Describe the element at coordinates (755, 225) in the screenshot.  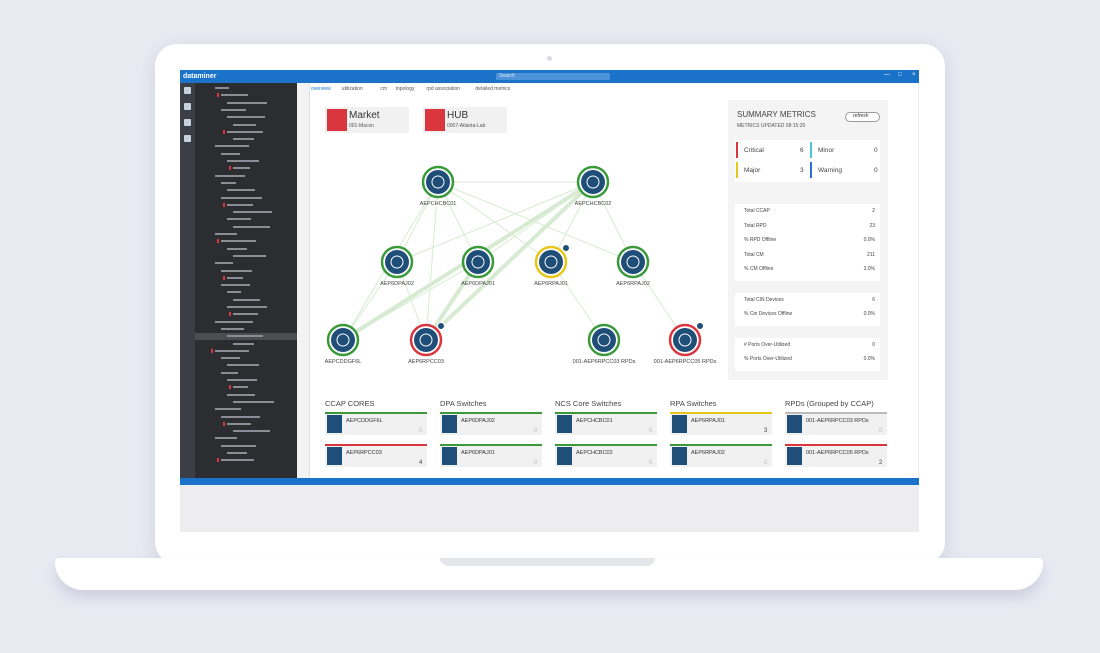
I see `metric-label: Total RPD` at that location.